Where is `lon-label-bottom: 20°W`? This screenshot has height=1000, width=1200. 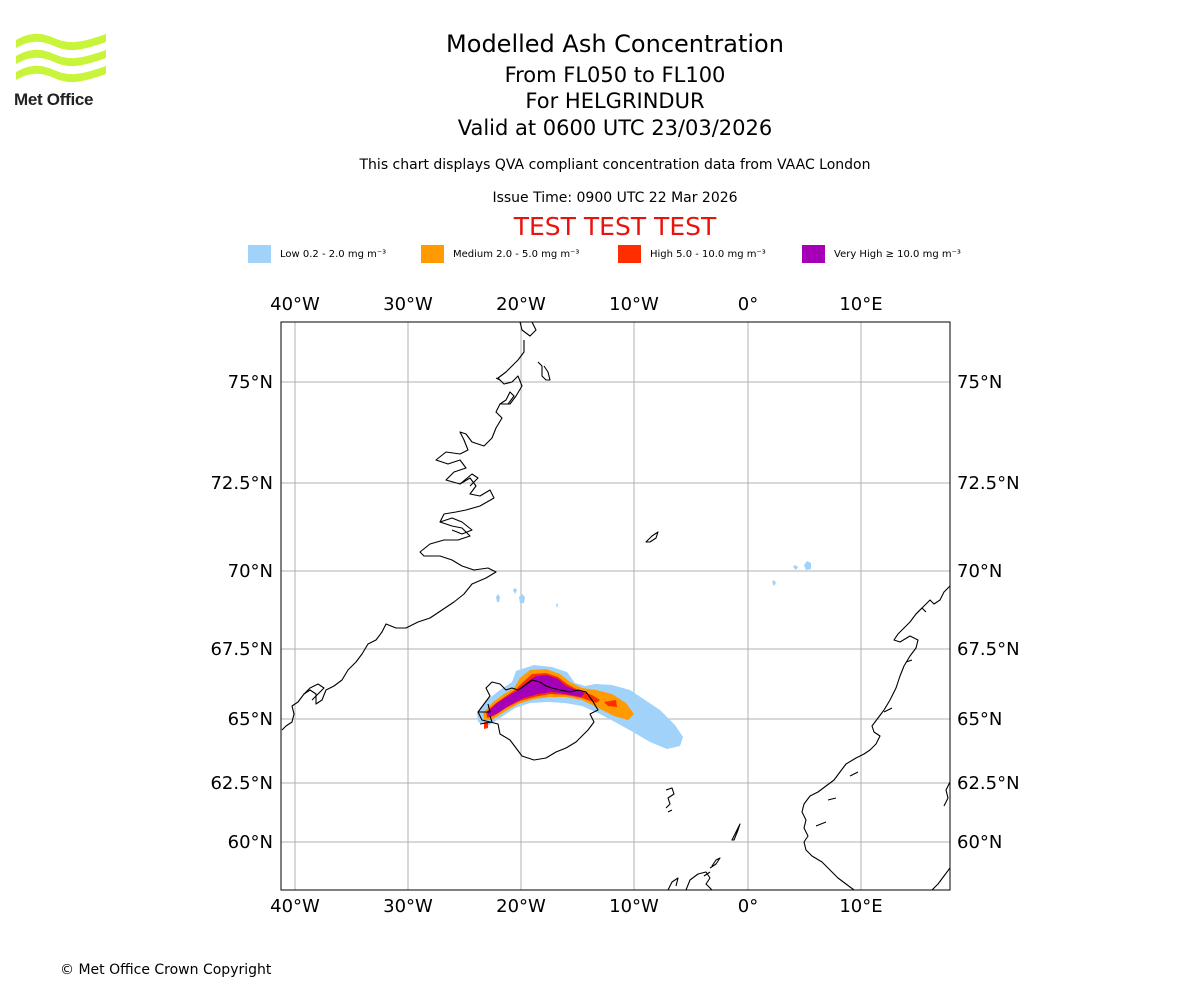 lon-label-bottom: 20°W is located at coordinates (521, 906).